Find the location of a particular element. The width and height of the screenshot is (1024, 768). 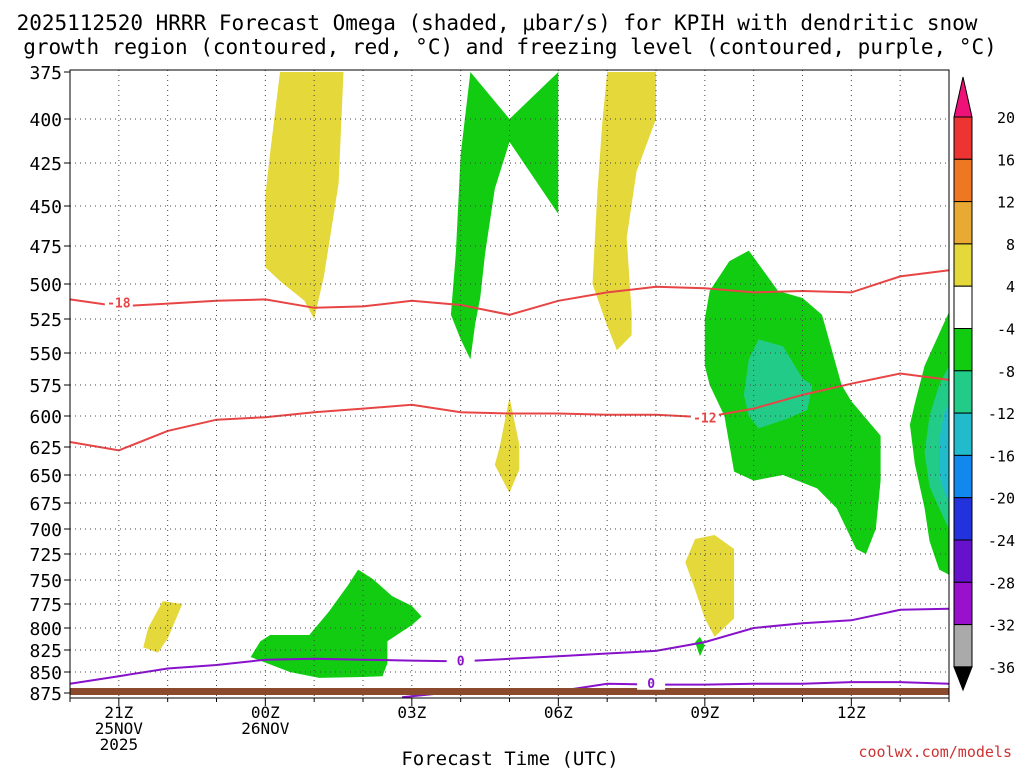

x-tick-label-24-0: 00Z is located at coordinates (265, 712).